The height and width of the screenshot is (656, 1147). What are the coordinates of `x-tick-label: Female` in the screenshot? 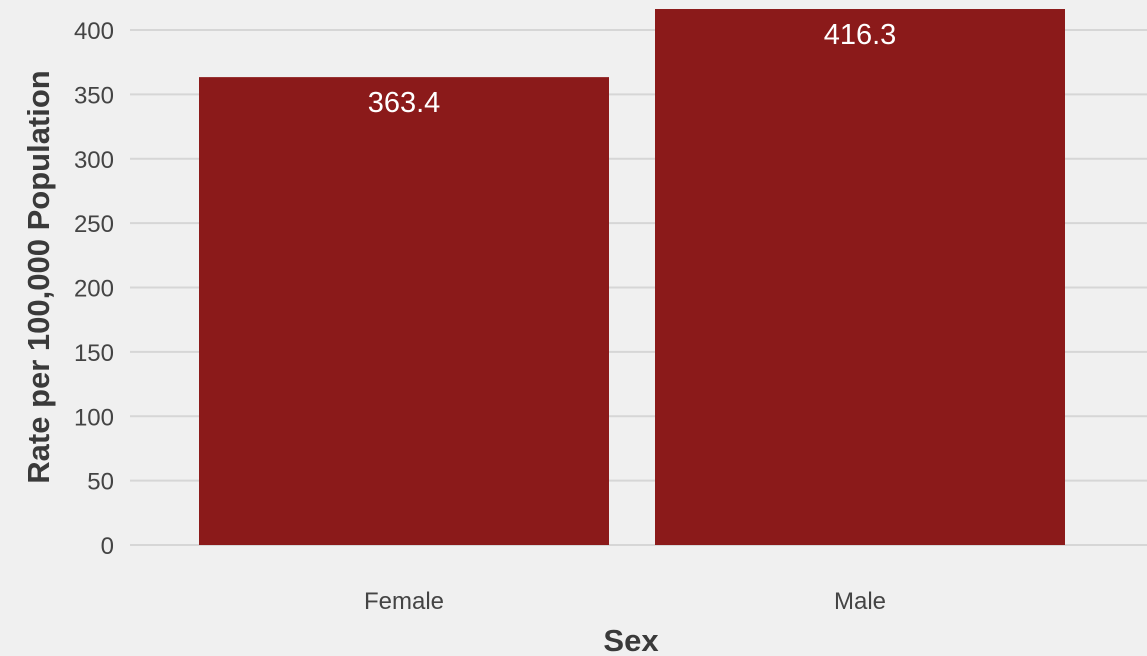 It's located at (404, 601).